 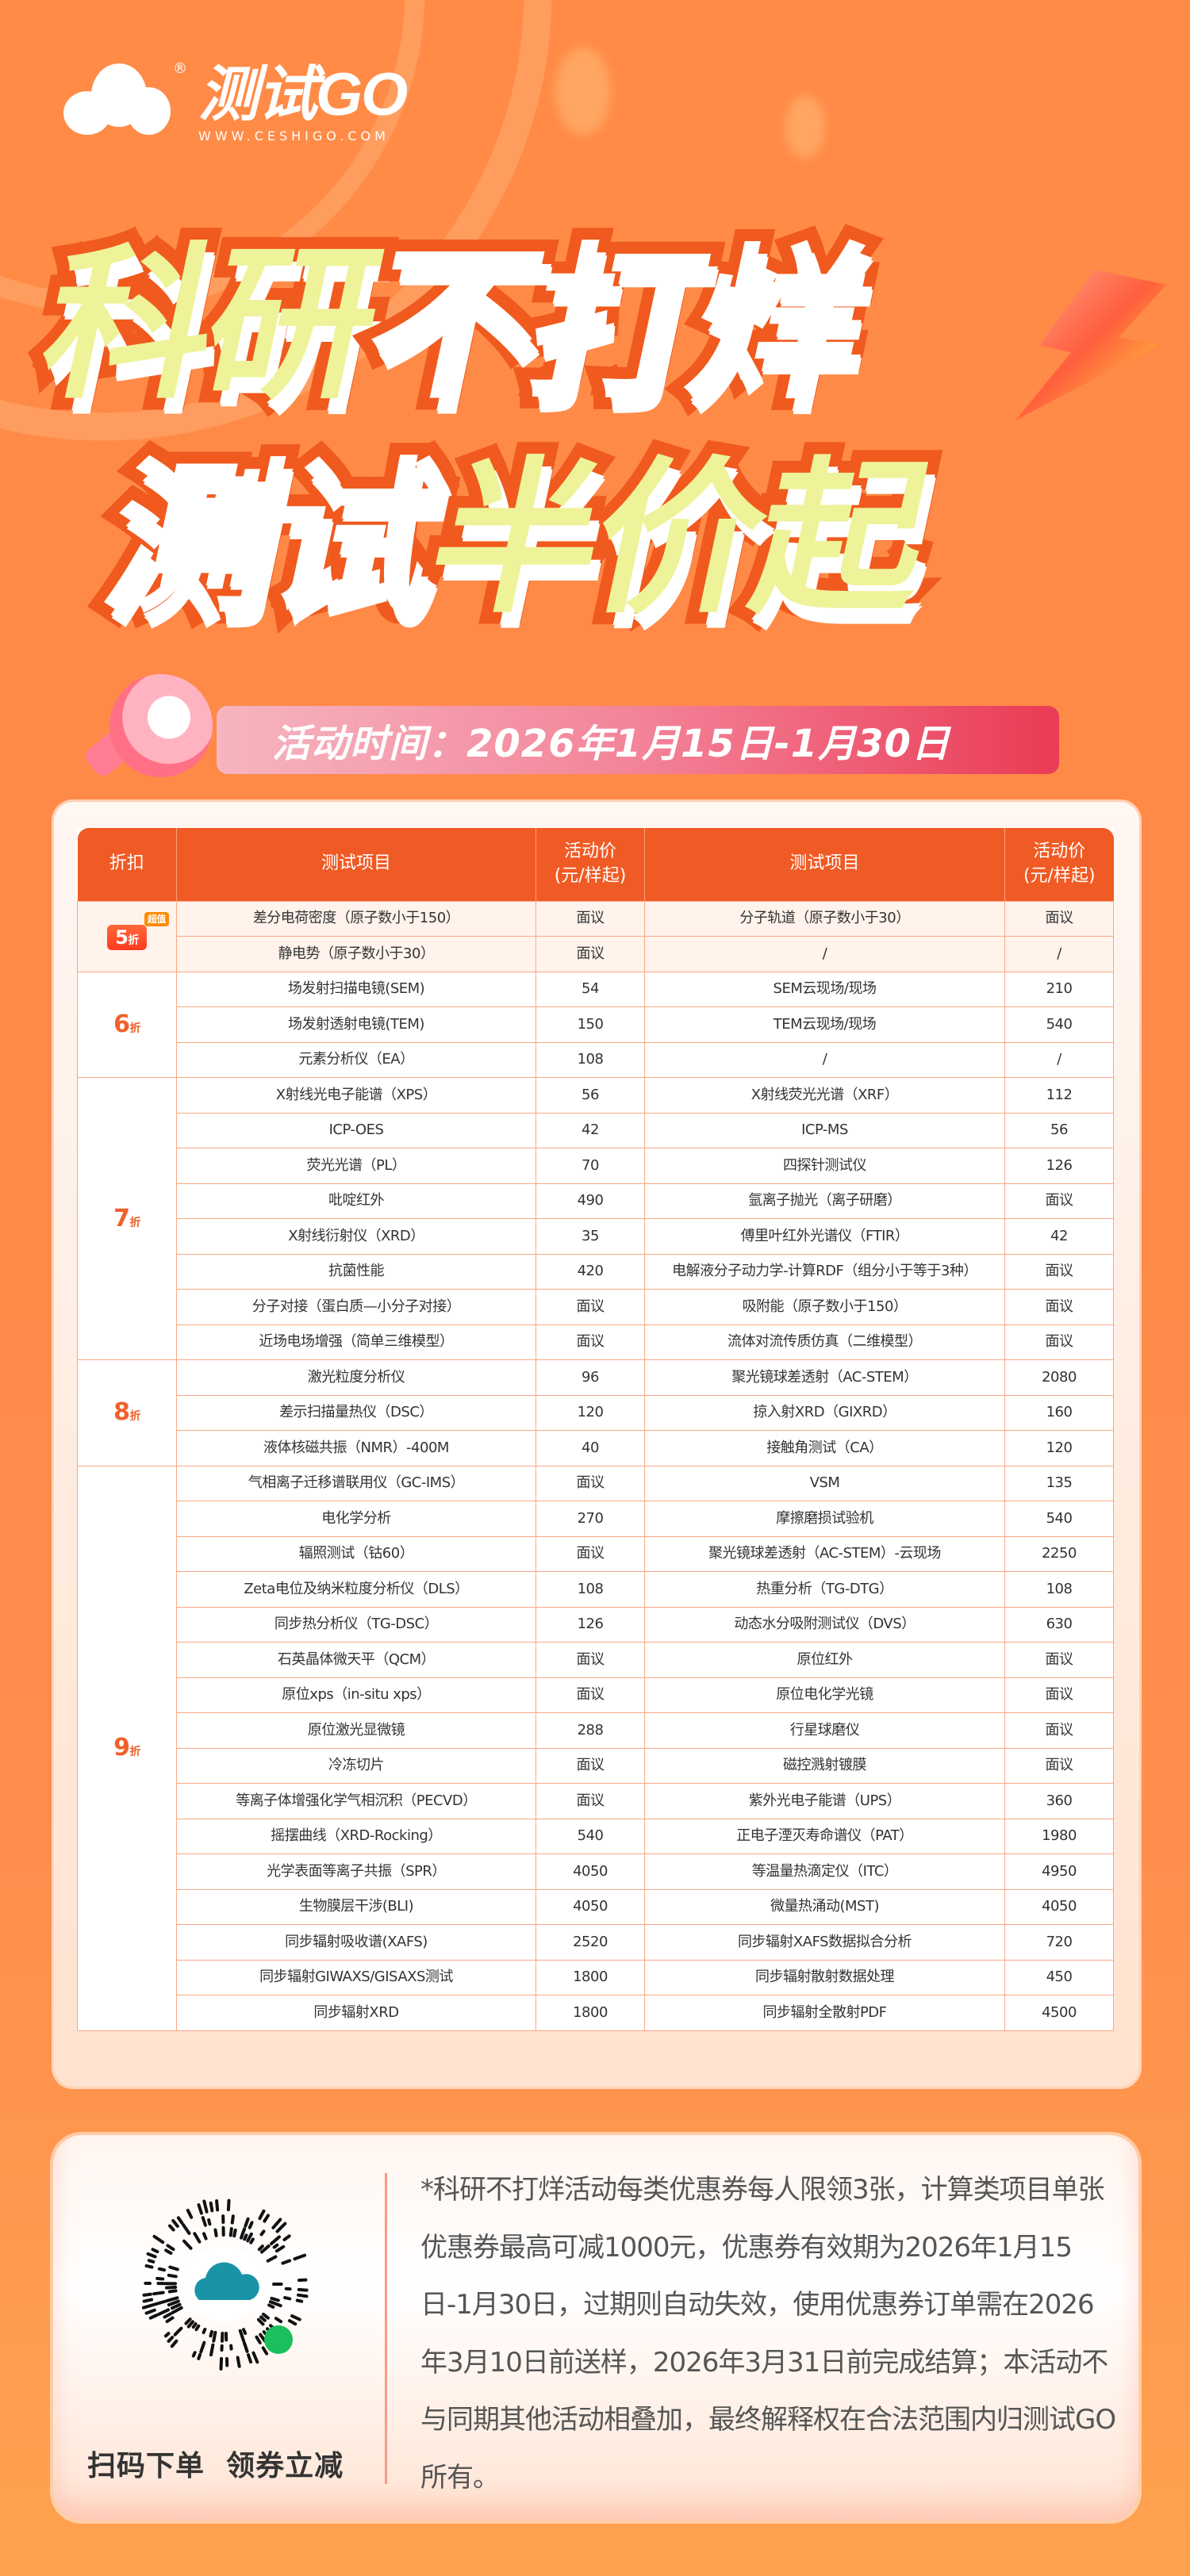 What do you see at coordinates (596, 1766) in the screenshot?
I see `table-row: 冷冻切片 面议 磁控溅射镀膜 面议` at bounding box center [596, 1766].